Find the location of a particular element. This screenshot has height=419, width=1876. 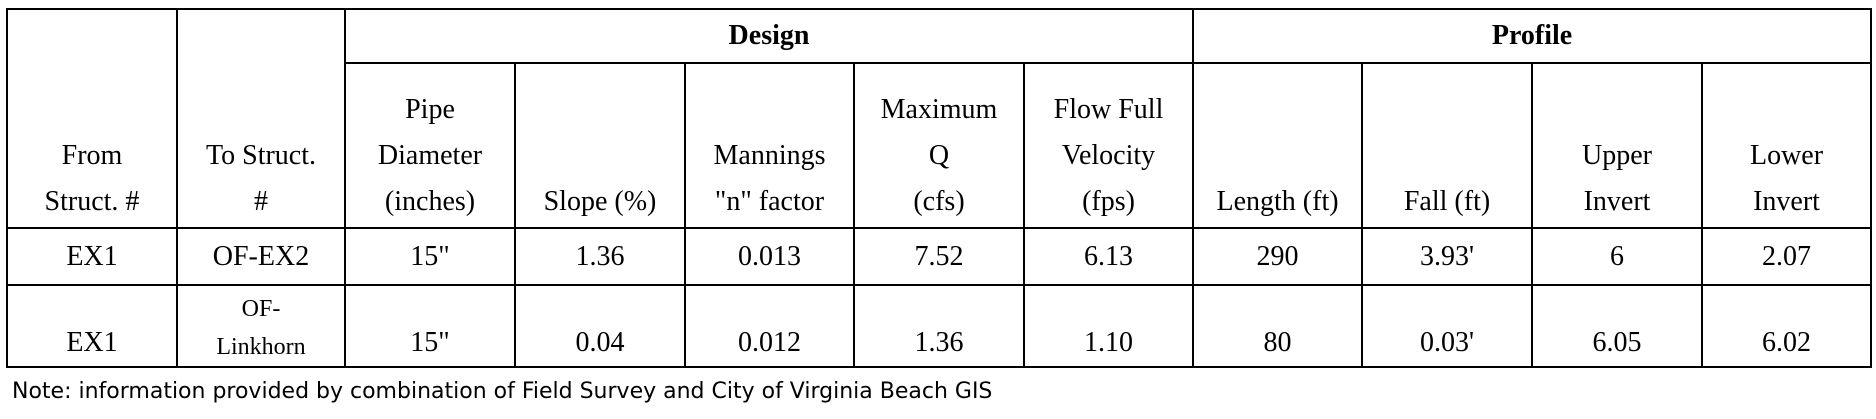

column-header: Upper Invert is located at coordinates (1617, 145).